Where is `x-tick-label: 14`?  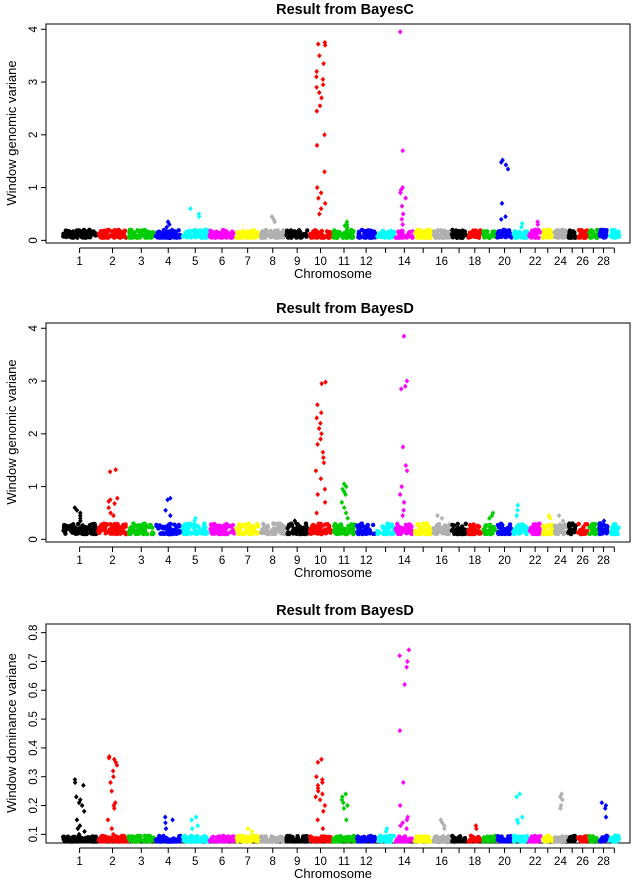
x-tick-label: 14 is located at coordinates (404, 262).